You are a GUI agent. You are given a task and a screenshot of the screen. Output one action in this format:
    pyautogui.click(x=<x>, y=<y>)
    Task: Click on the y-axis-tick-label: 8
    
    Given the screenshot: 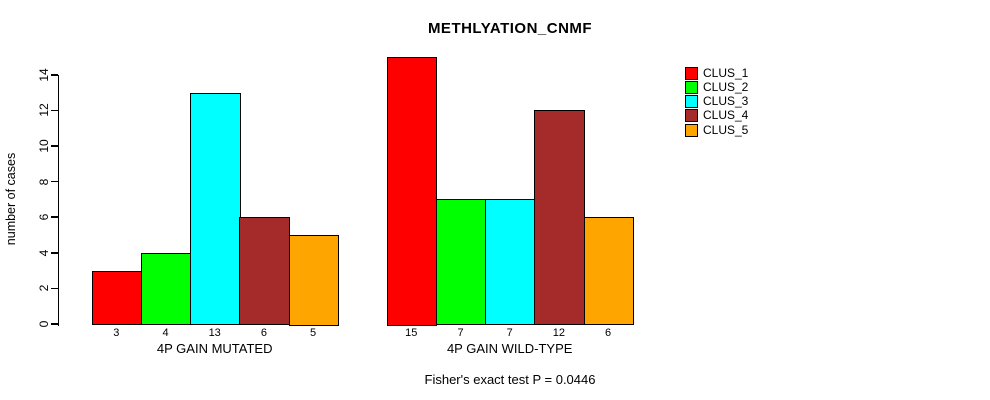 What is the action you would take?
    pyautogui.click(x=44, y=181)
    